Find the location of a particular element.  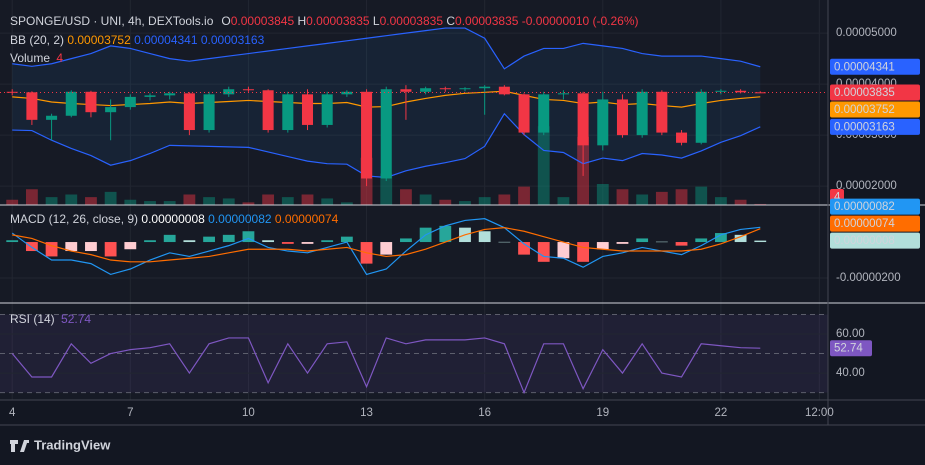

rsi-legend: RSI (14) 52.74 is located at coordinates (50, 319).